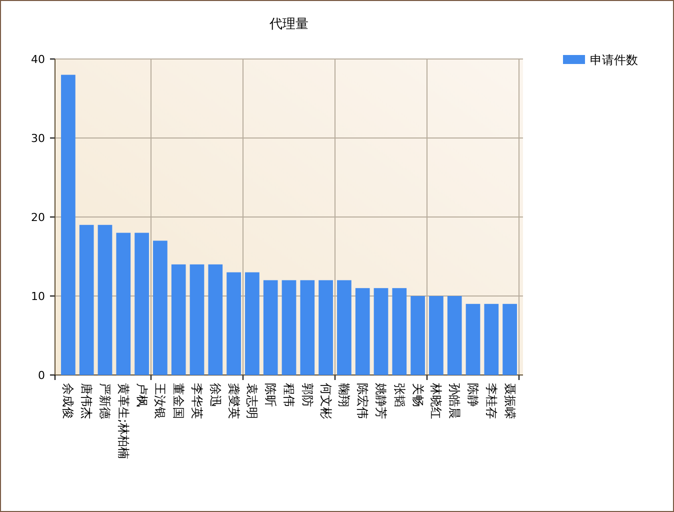 Image resolution: width=674 pixels, height=512 pixels. What do you see at coordinates (399, 395) in the screenshot?
I see `x-tick-label: 张韬` at bounding box center [399, 395].